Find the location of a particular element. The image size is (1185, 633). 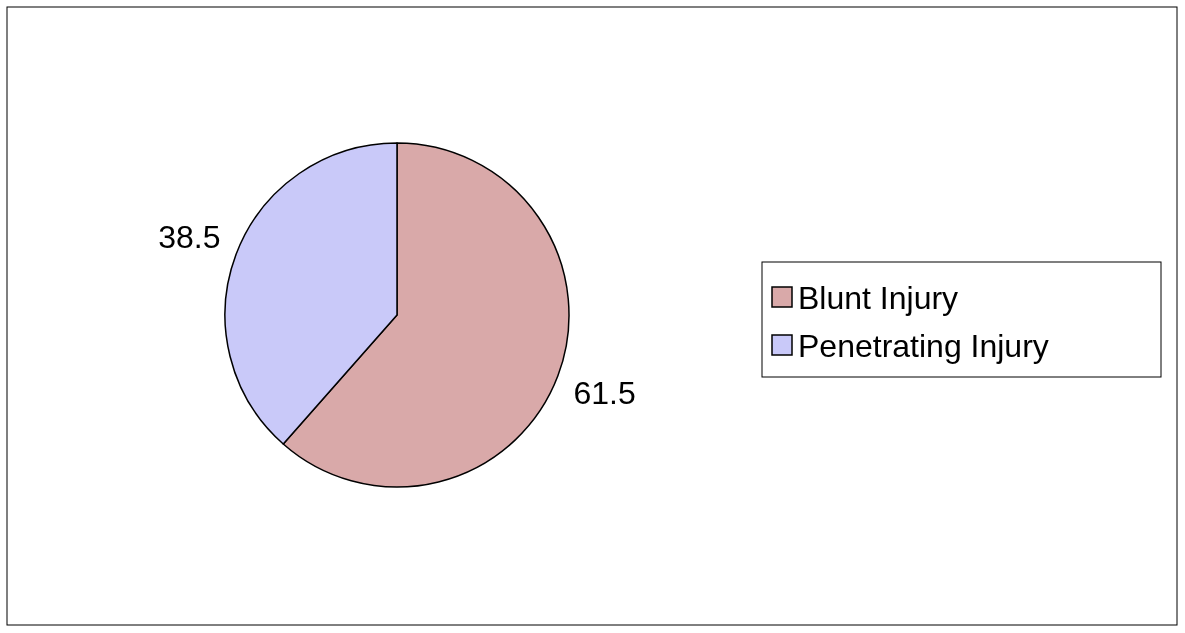

data-label: 61.5 is located at coordinates (604, 393).